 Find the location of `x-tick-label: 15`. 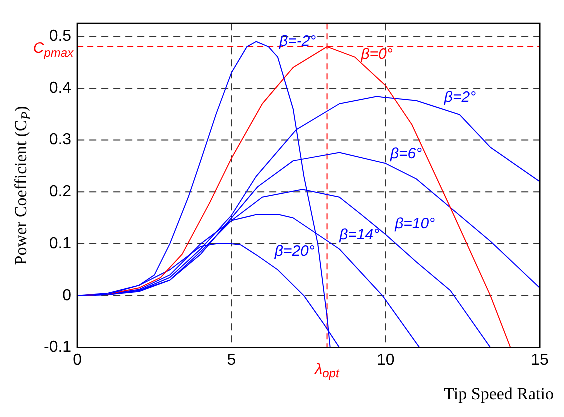

x-tick-label: 15 is located at coordinates (540, 360).